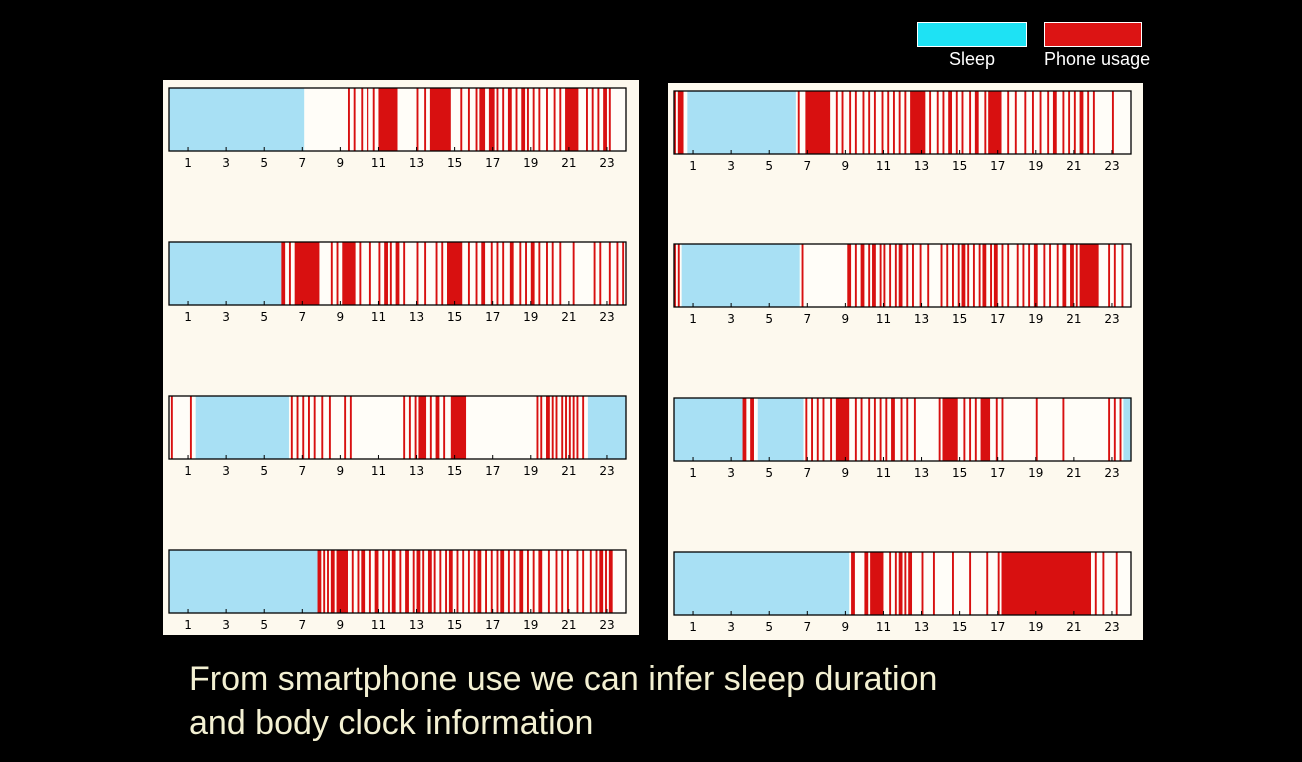 This screenshot has width=1302, height=762. Describe the element at coordinates (264, 471) in the screenshot. I see `x-tick-label: 5` at that location.